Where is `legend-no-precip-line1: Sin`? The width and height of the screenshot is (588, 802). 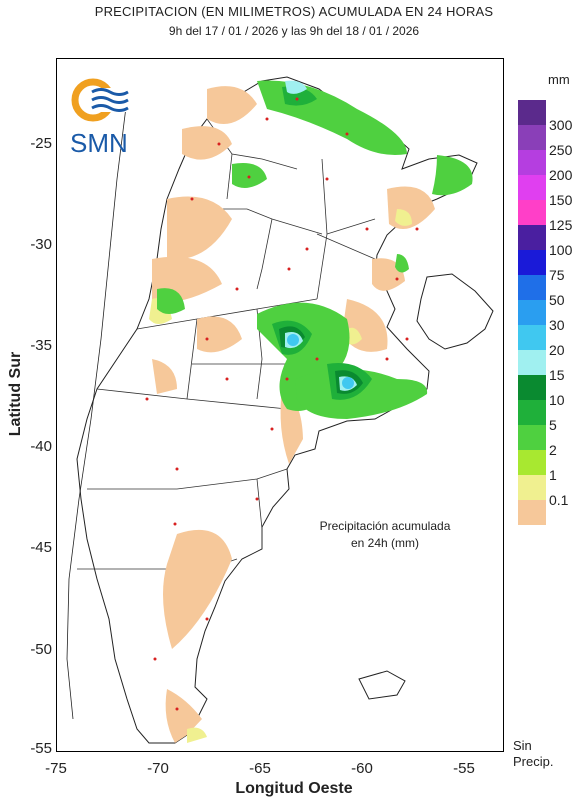
legend-no-precip-line1: Sin is located at coordinates (522, 745).